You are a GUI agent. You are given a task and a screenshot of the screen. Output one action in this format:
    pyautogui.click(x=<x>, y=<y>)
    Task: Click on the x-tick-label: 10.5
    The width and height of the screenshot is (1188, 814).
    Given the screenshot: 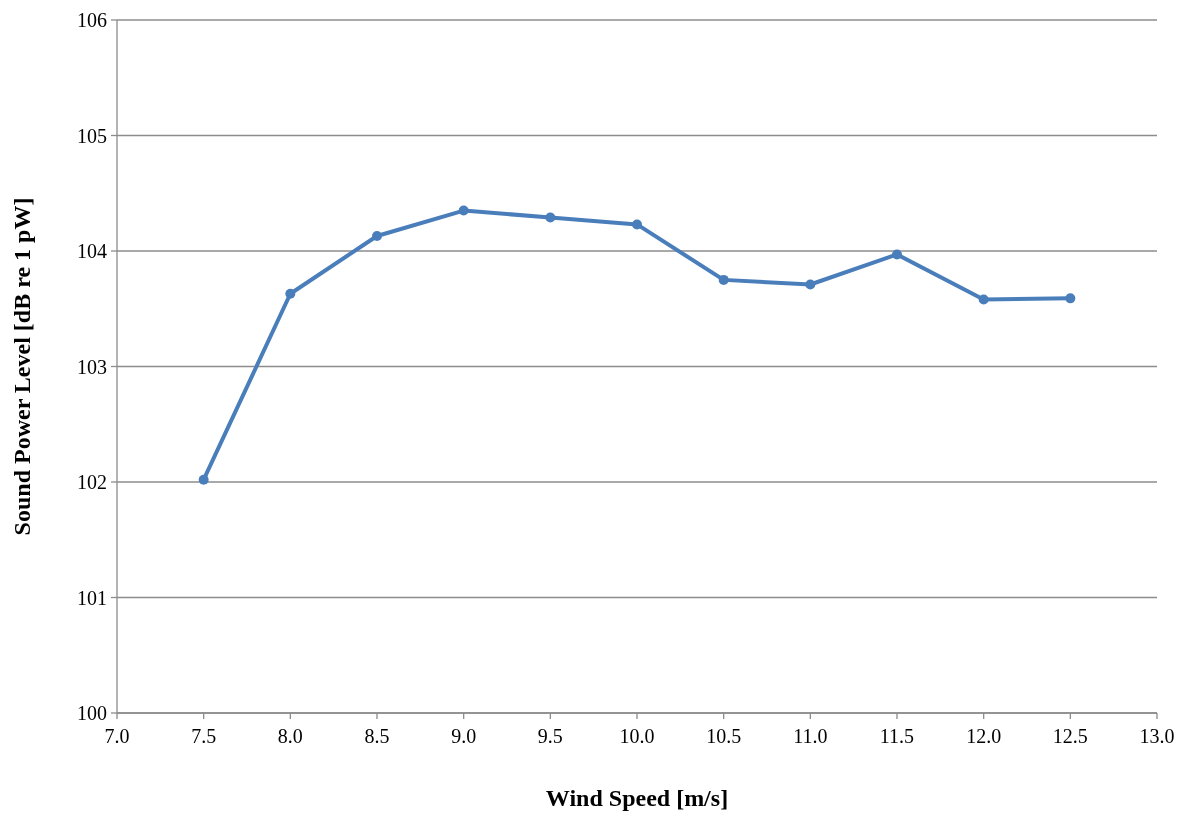 What is the action you would take?
    pyautogui.click(x=724, y=736)
    